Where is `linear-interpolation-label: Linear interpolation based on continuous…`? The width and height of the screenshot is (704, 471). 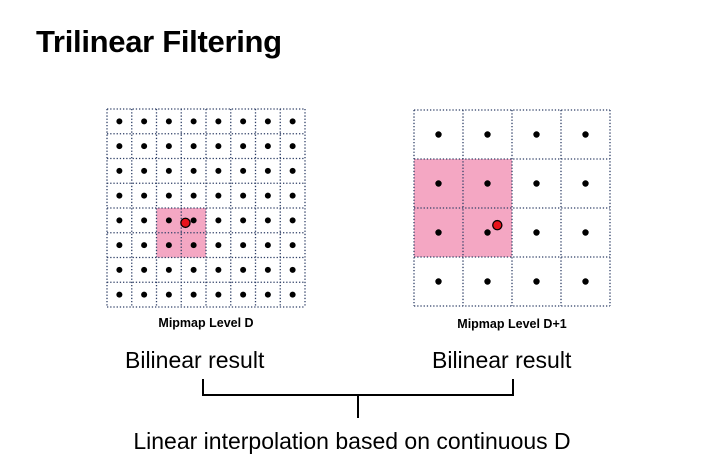 linear-interpolation-label: Linear interpolation based on continuous… is located at coordinates (352, 441).